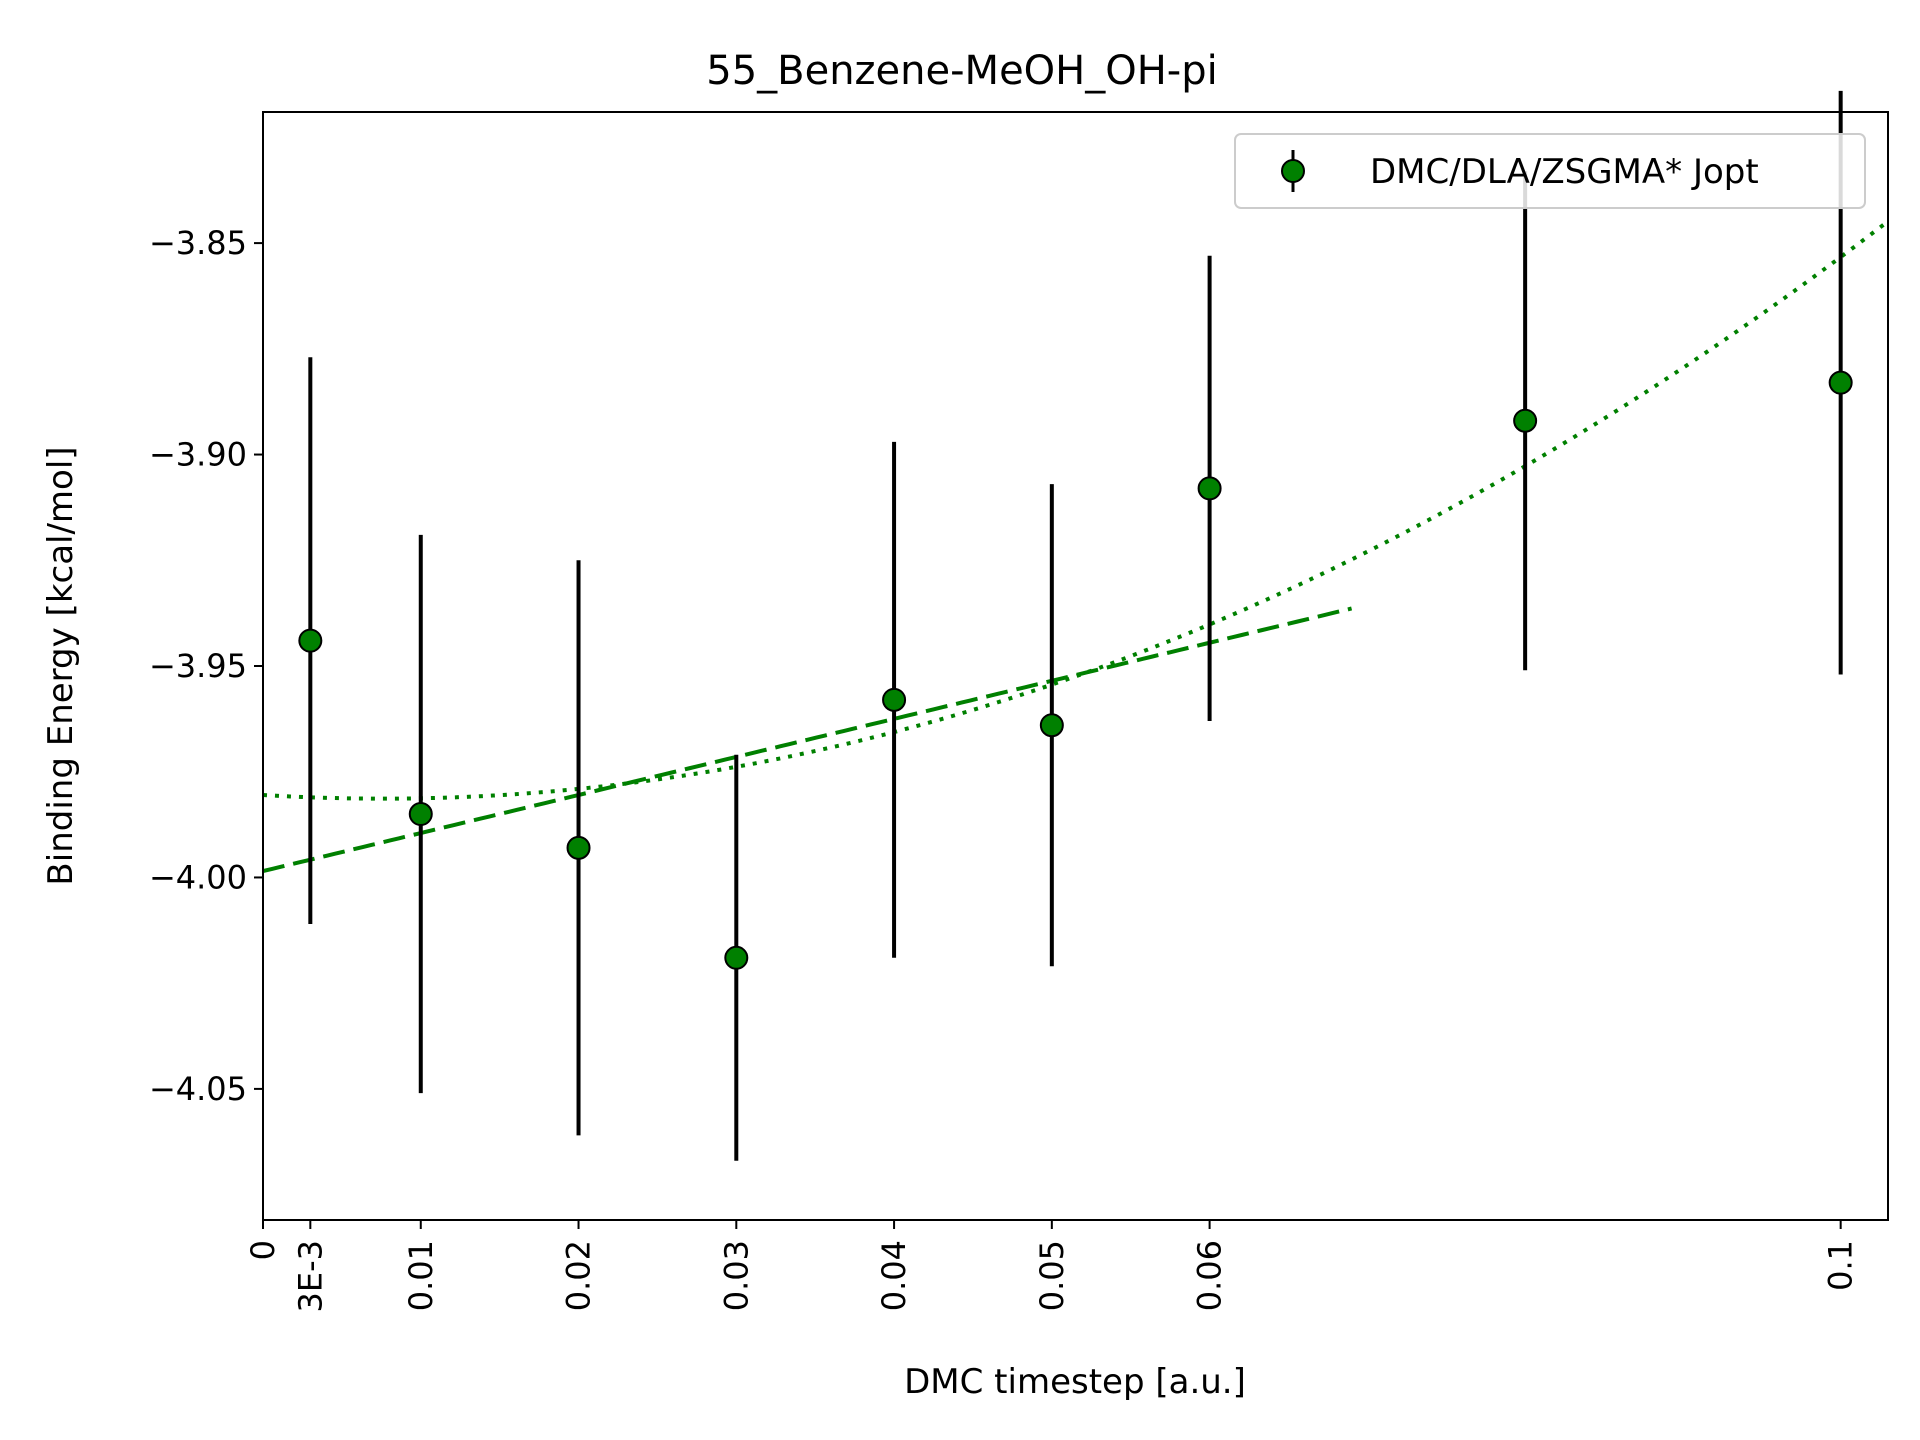 This screenshot has height=1440, width=1920. Describe the element at coordinates (579, 1275) in the screenshot. I see `x-tick-label: 0.02` at that location.